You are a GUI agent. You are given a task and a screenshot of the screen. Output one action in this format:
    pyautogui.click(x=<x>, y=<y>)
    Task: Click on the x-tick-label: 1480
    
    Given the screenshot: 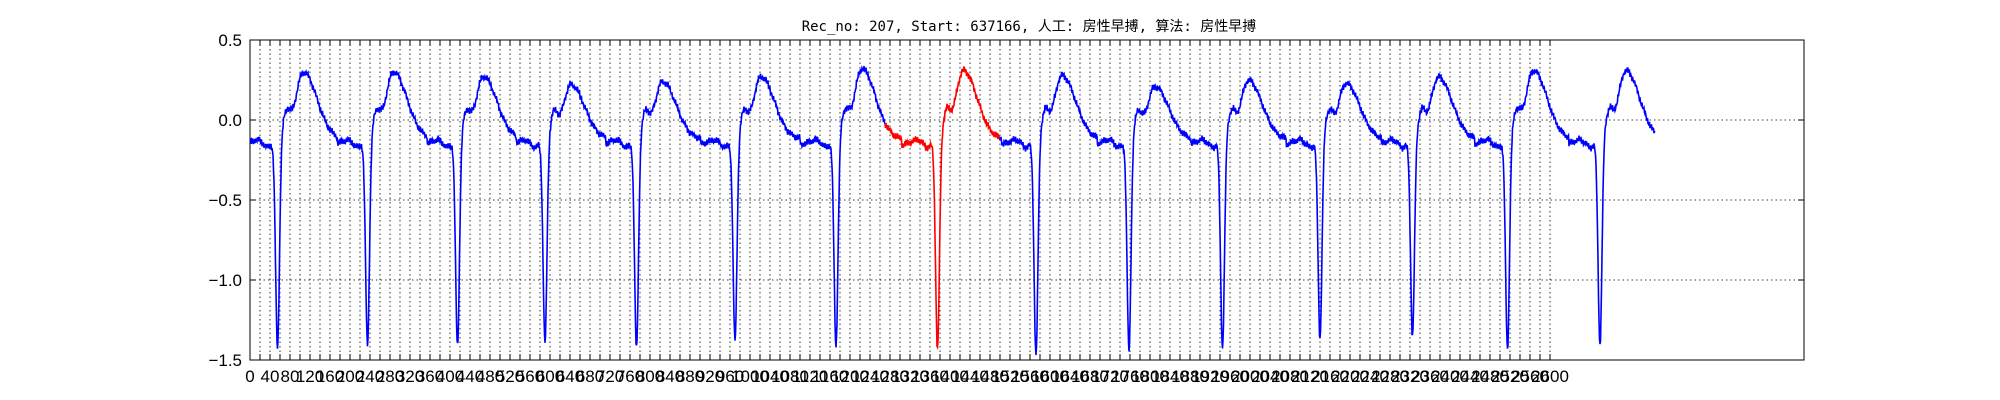 What is the action you would take?
    pyautogui.click(x=990, y=376)
    